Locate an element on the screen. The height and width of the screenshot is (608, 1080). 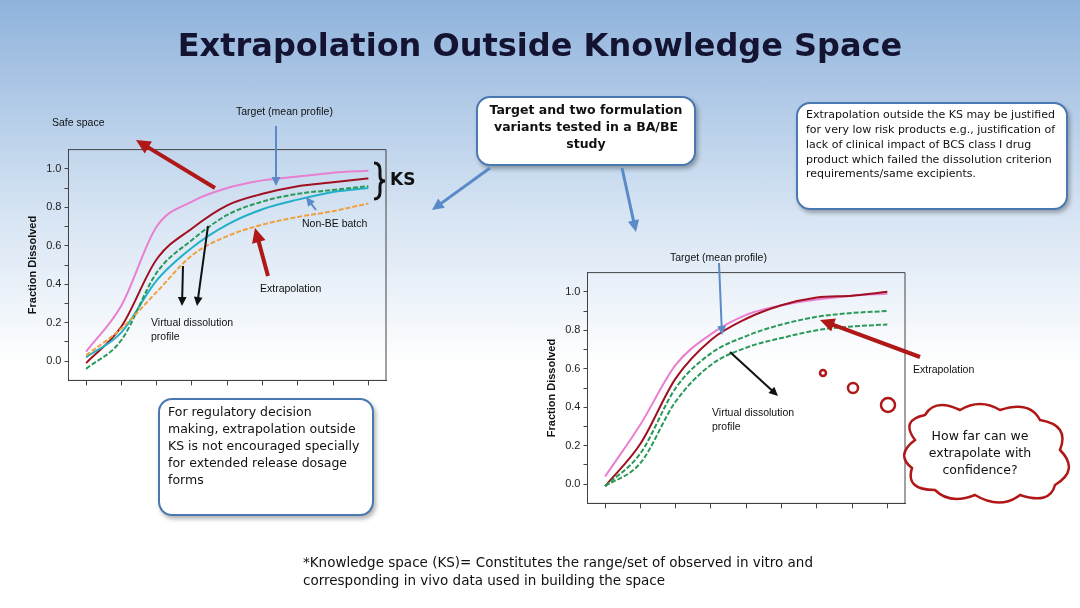
text: Extrapolation Outside Knowledge Space is located at coordinates (540, 45).